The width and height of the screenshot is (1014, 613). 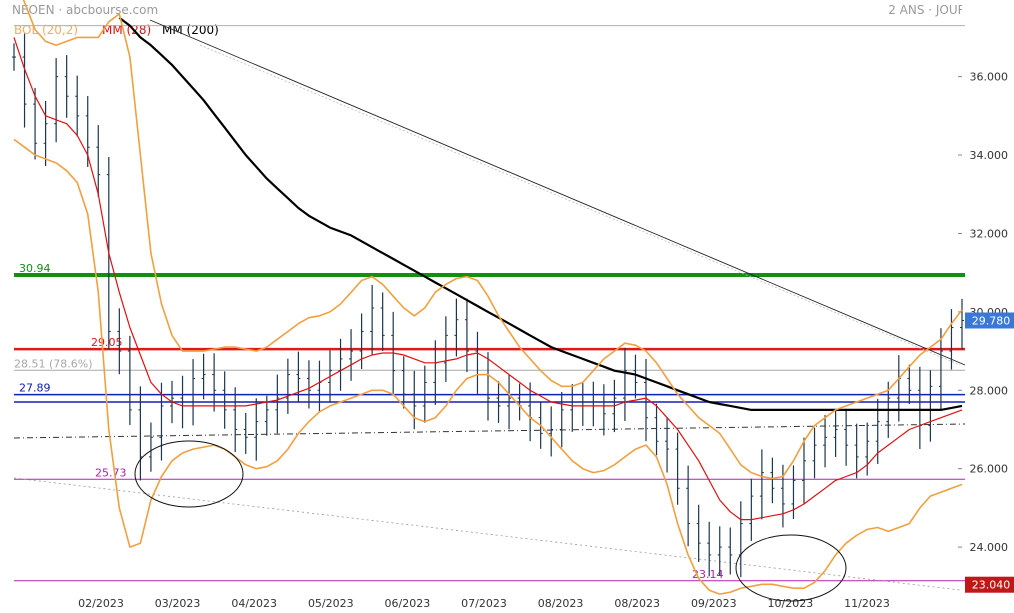 I want to click on x-tick-label: 11/2023, so click(x=867, y=603).